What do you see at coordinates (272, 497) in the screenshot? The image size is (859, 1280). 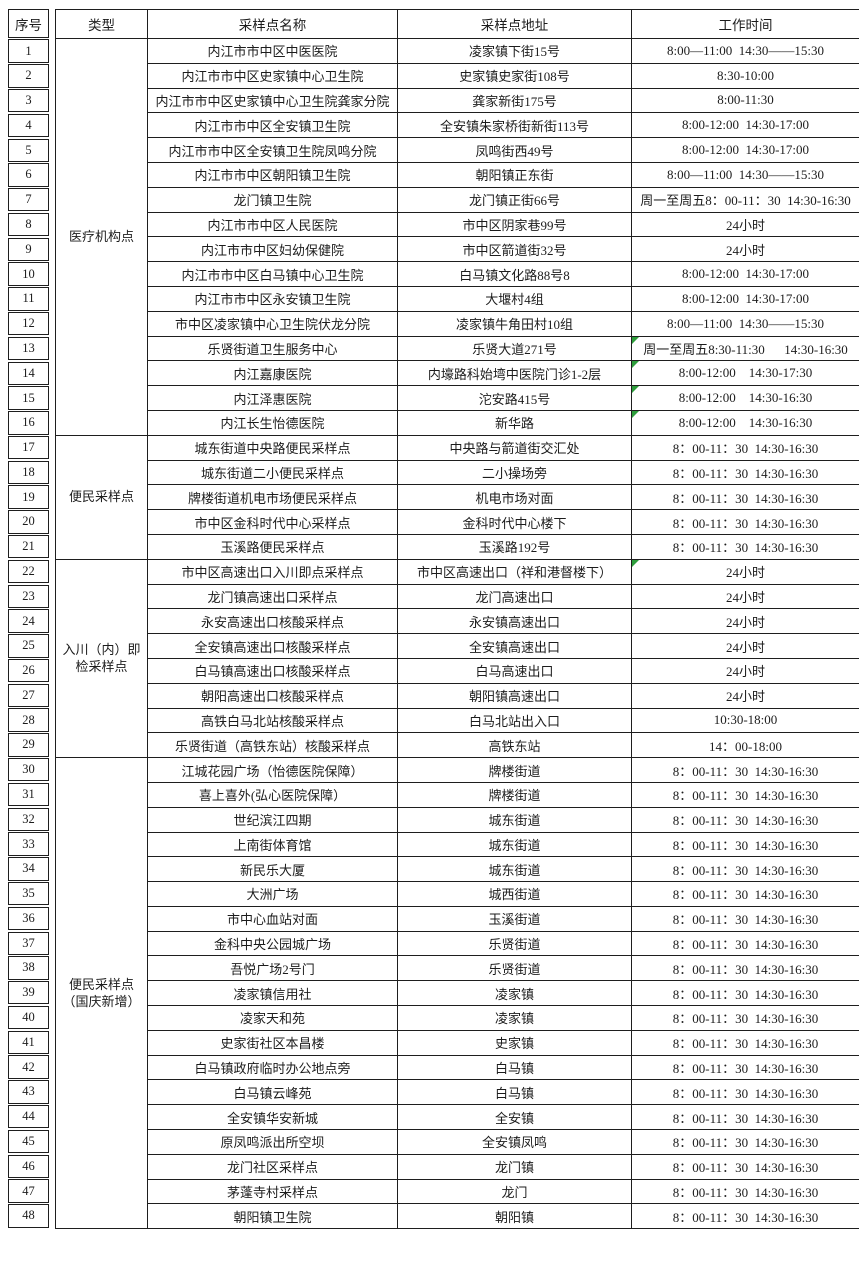 I see `name-cell: 牌楼街道机电市场便民采样点` at bounding box center [272, 497].